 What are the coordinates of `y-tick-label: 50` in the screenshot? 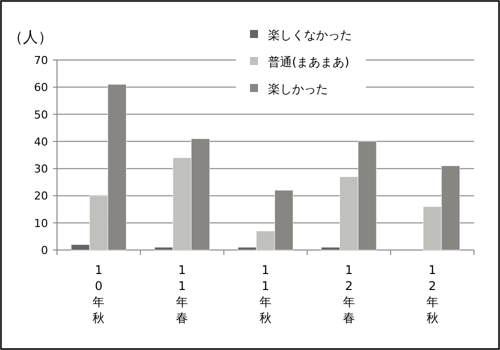 It's located at (41, 115).